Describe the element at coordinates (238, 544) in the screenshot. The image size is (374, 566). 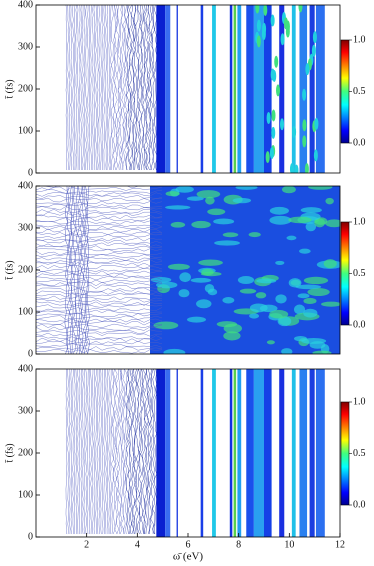
I see `x-tick-label: 8` at that location.